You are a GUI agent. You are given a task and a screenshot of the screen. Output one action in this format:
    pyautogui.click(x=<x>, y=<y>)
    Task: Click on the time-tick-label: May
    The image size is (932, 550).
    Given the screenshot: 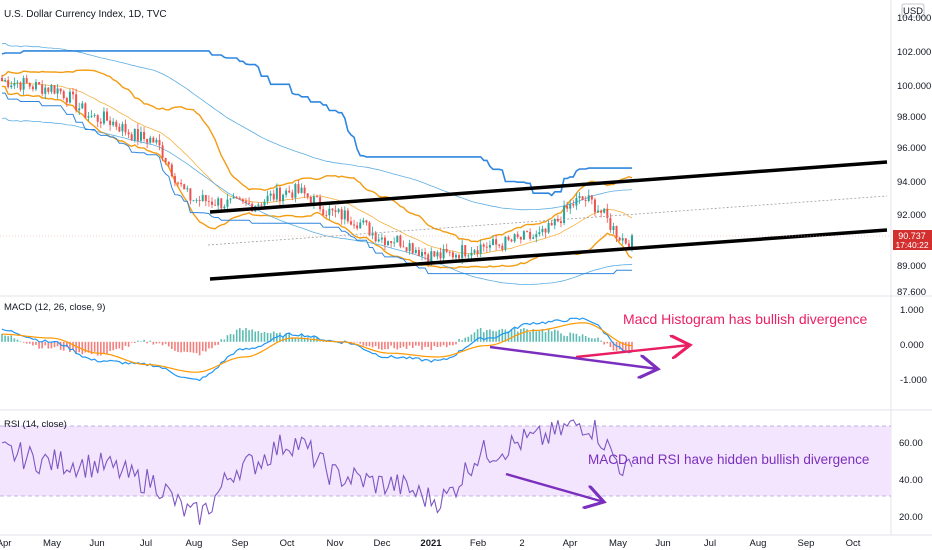 What is the action you would take?
    pyautogui.click(x=618, y=543)
    